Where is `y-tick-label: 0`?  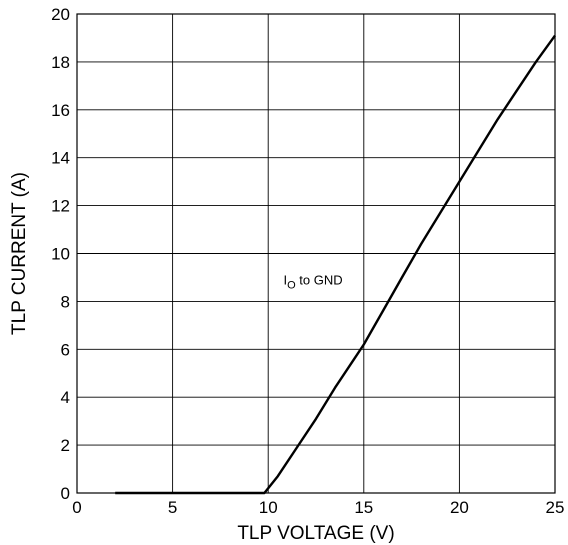
y-tick-label: 0 is located at coordinates (65, 493).